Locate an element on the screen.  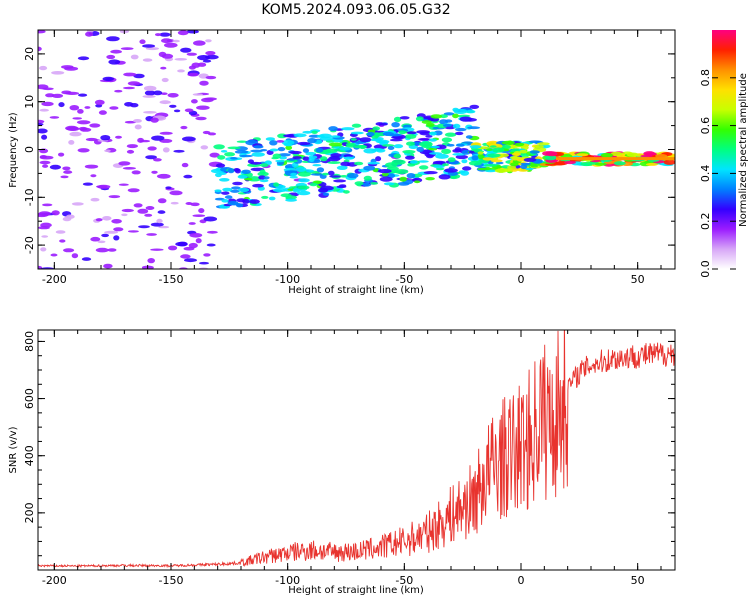
y-tick-label: 0 is located at coordinates (29, 149).